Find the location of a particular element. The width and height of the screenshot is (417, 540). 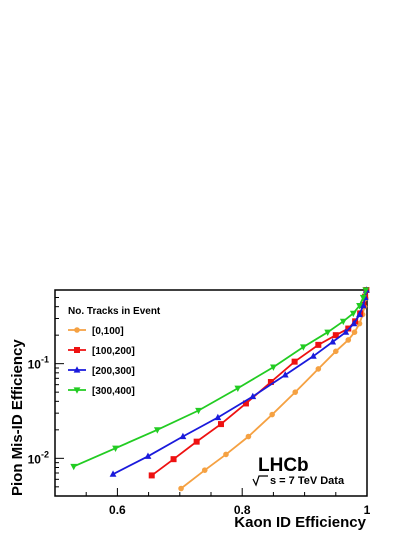

legend-label: [100,200] is located at coordinates (113, 351).